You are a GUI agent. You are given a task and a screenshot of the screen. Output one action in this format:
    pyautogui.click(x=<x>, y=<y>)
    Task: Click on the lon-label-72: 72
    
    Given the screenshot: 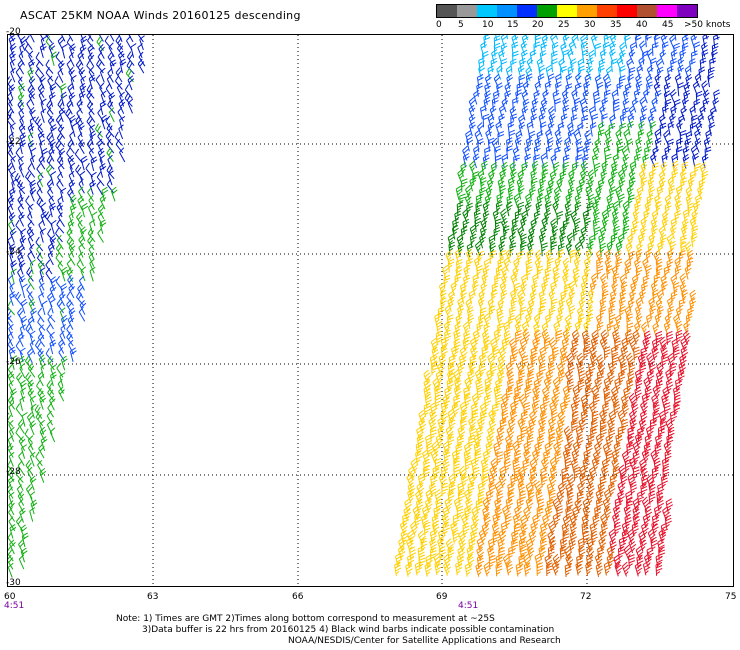 What is the action you would take?
    pyautogui.click(x=586, y=597)
    